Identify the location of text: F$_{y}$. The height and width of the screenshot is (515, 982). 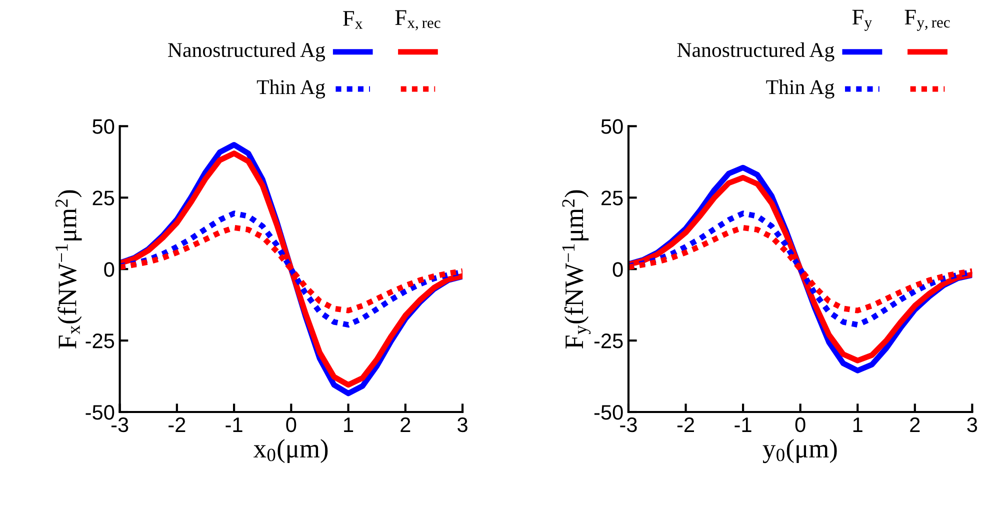
(862, 20).